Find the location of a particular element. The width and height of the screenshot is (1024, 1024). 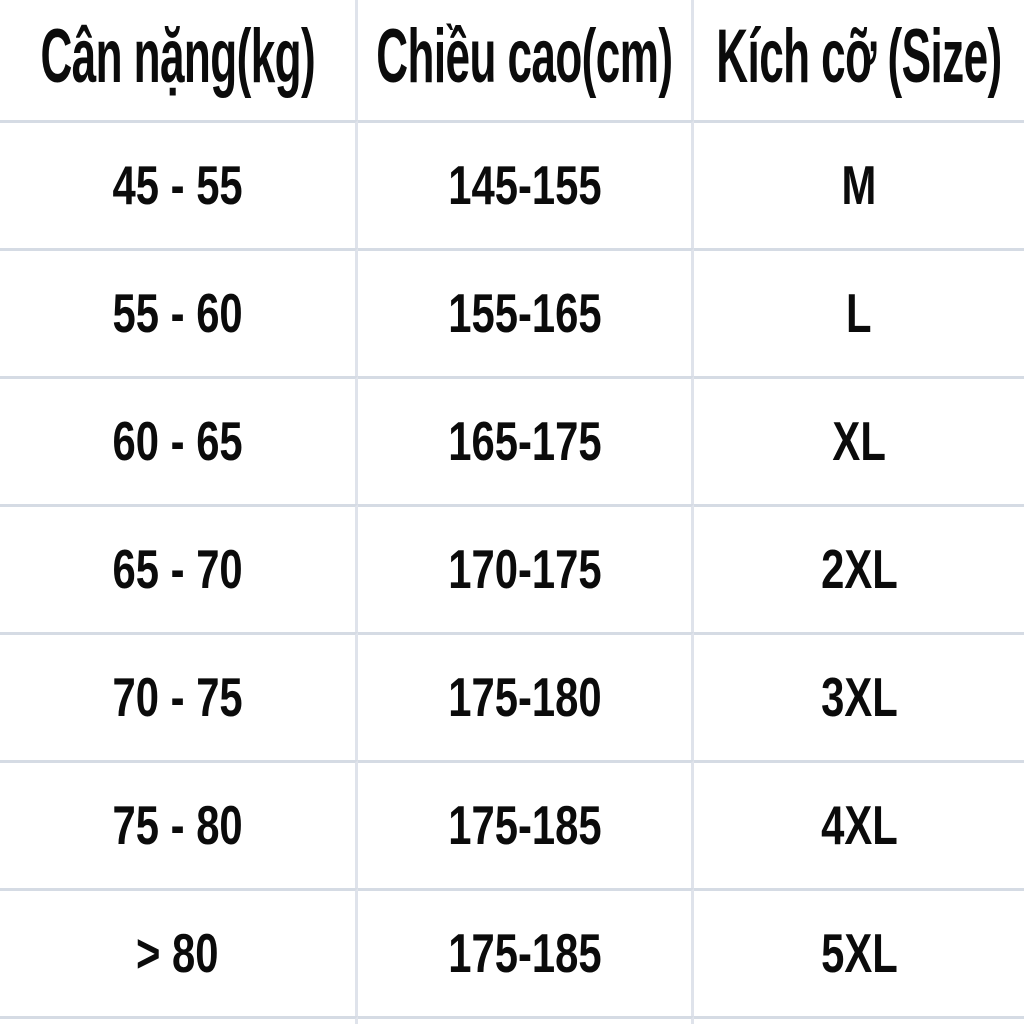

cell-weight: 45 - 55 is located at coordinates (179, 184).